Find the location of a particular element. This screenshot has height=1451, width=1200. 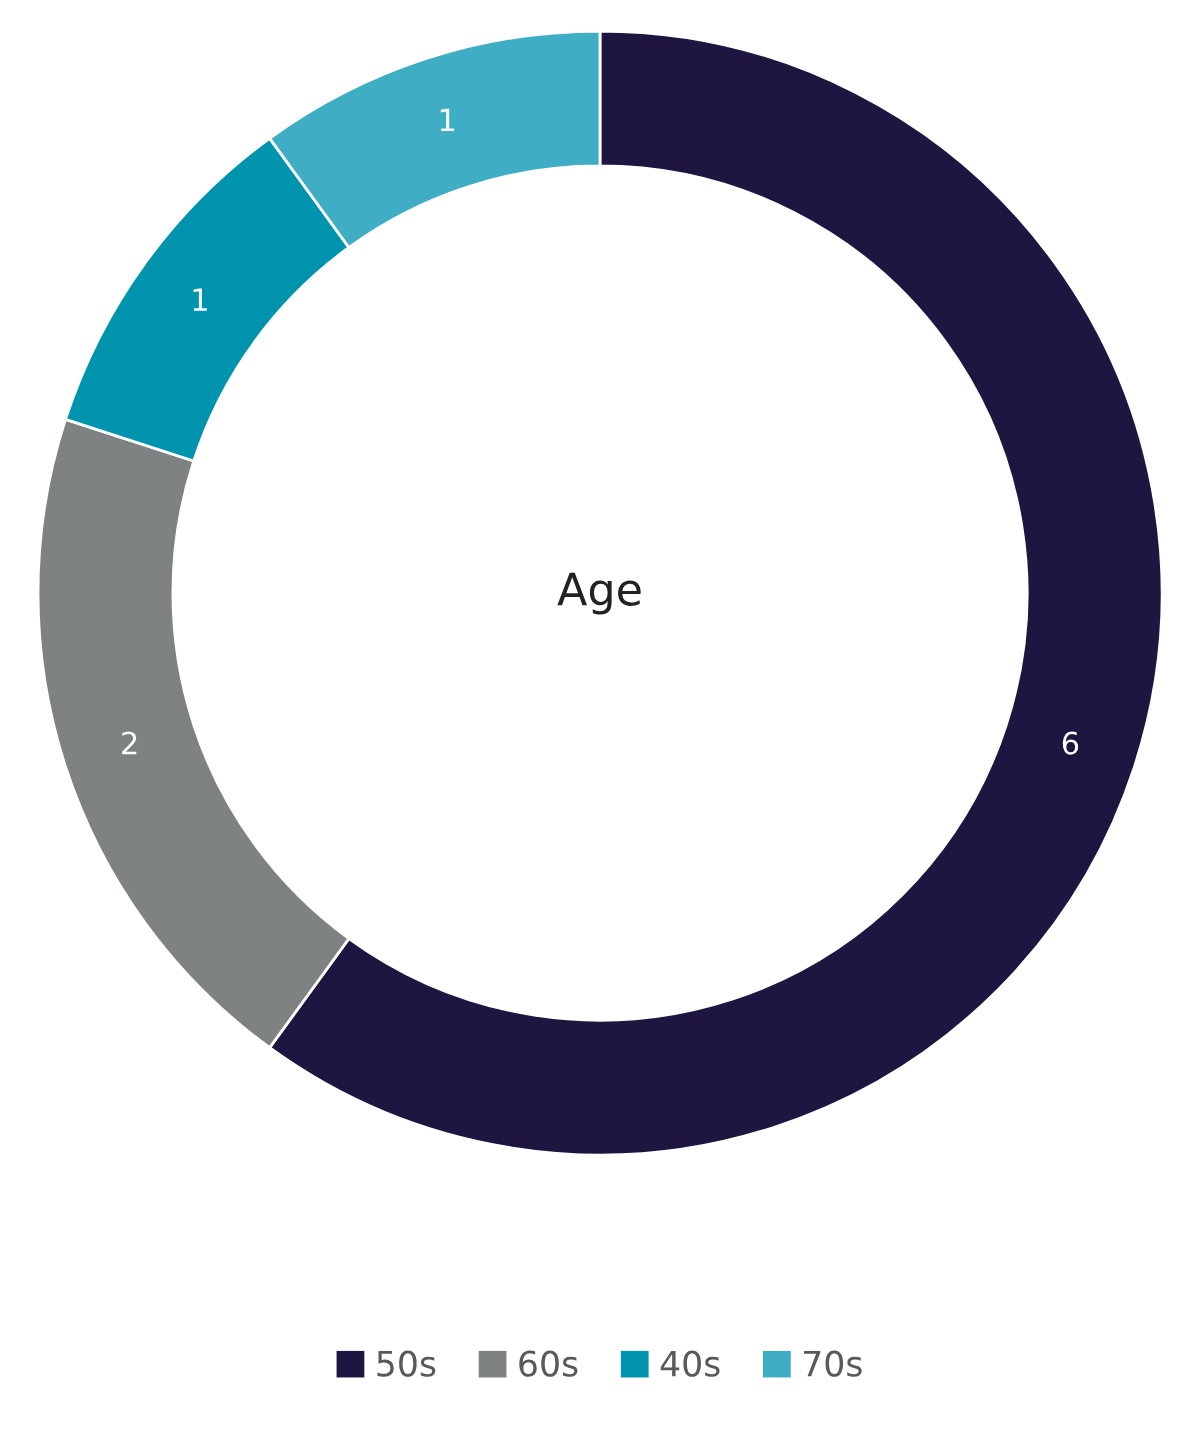

data-label: 2 is located at coordinates (129, 743).